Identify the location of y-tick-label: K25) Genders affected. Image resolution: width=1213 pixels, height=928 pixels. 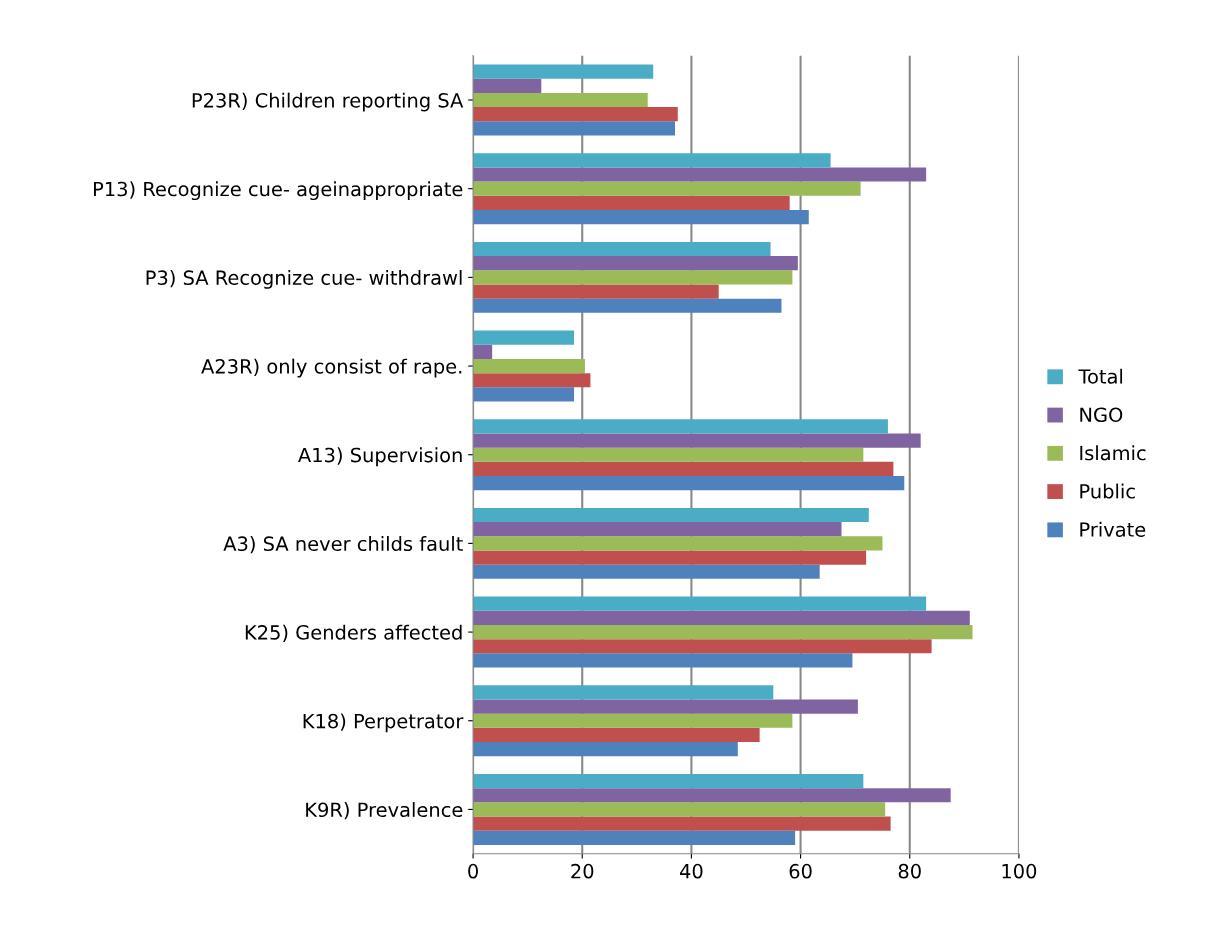
(353, 633).